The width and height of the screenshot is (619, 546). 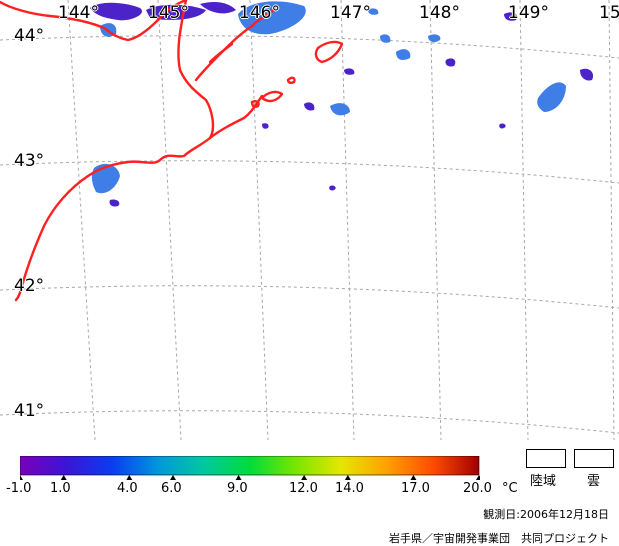 What do you see at coordinates (29, 411) in the screenshot?
I see `lat-label-41: 41°` at bounding box center [29, 411].